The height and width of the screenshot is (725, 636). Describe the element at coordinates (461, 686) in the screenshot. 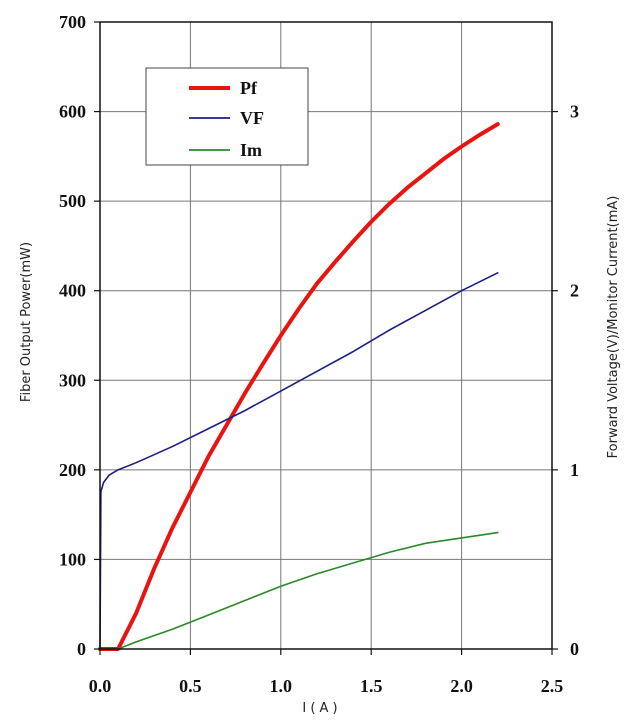

I see `x-tick-label: 2.0` at that location.